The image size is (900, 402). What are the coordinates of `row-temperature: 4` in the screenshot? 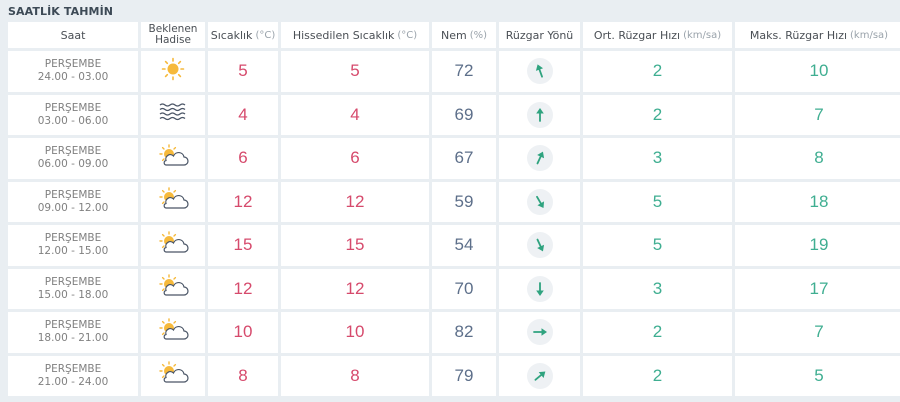 It's located at (243, 114).